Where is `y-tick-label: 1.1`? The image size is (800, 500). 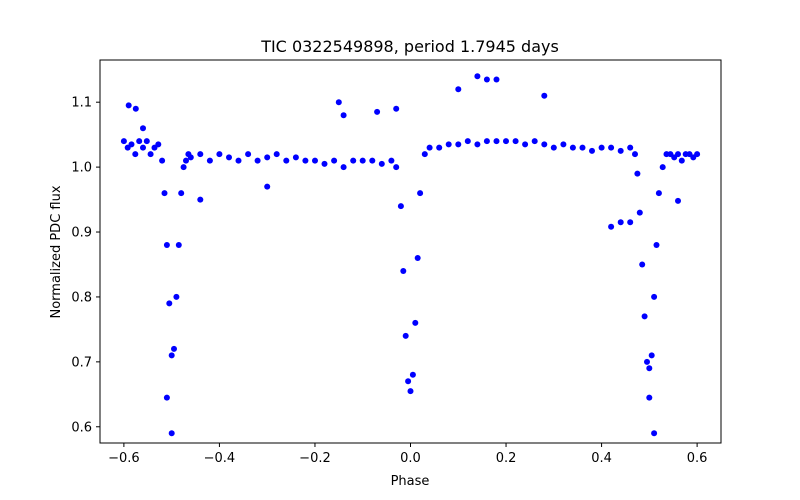 y-tick-label: 1.1 is located at coordinates (81, 103).